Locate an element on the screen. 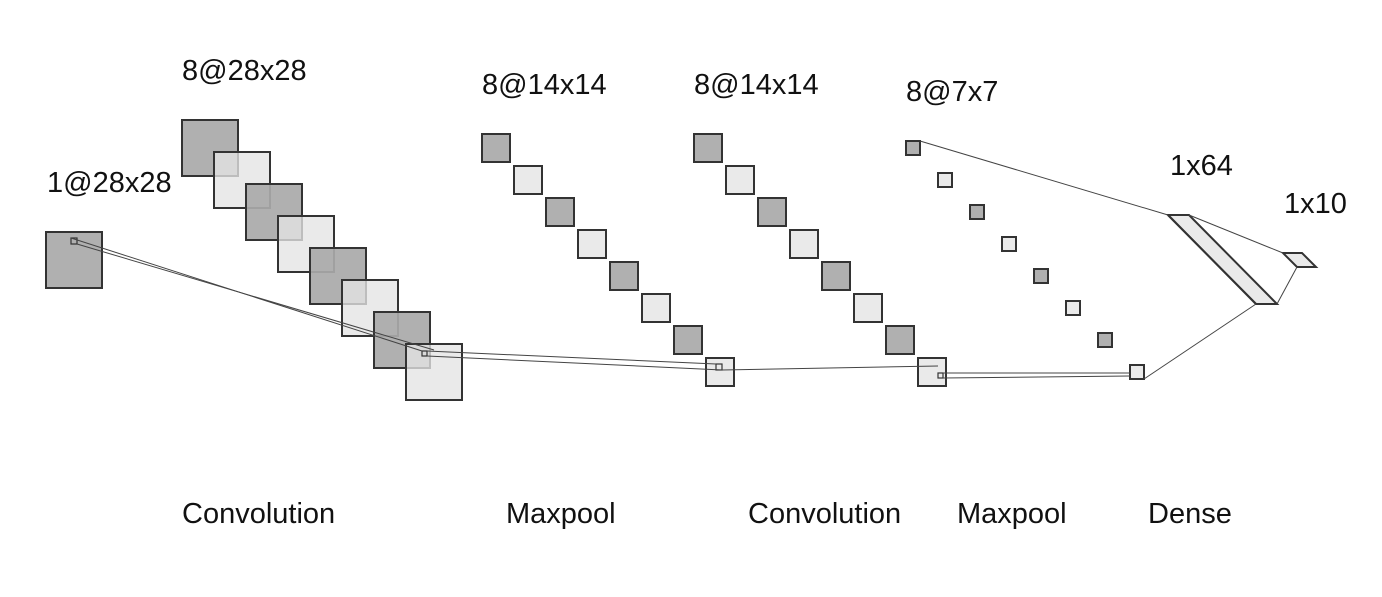 The image size is (1382, 597). pool1-shape-label: 8@14x14 is located at coordinates (544, 85).